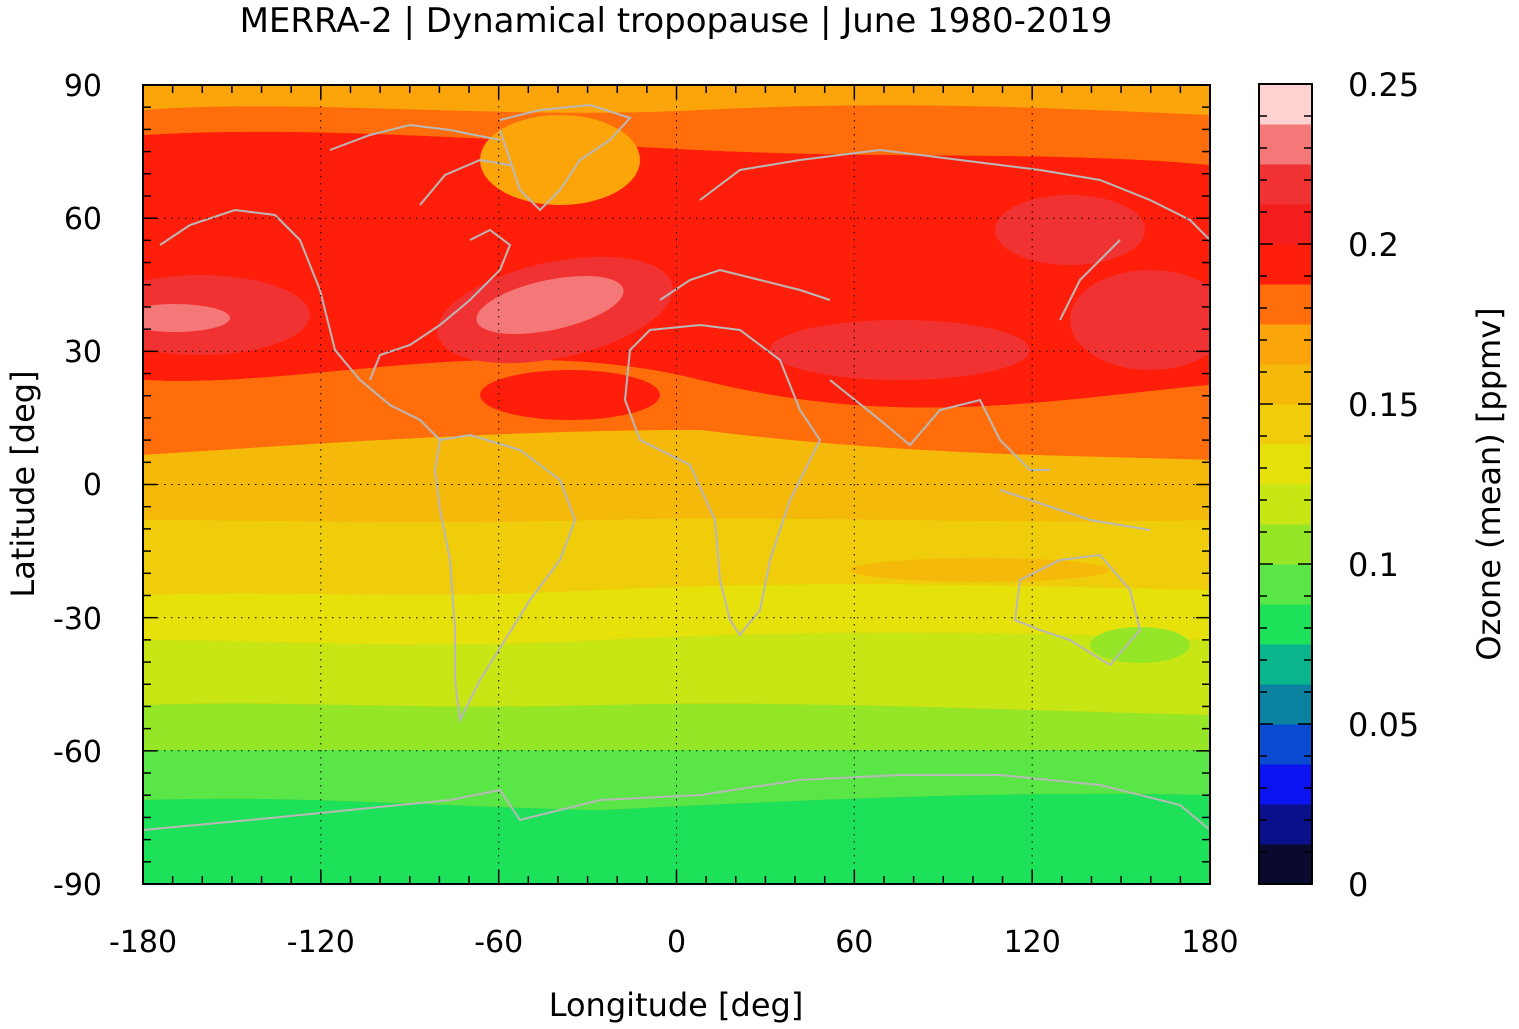 This screenshot has width=1519, height=1029. I want to click on australia-coast, so click(1077, 610).